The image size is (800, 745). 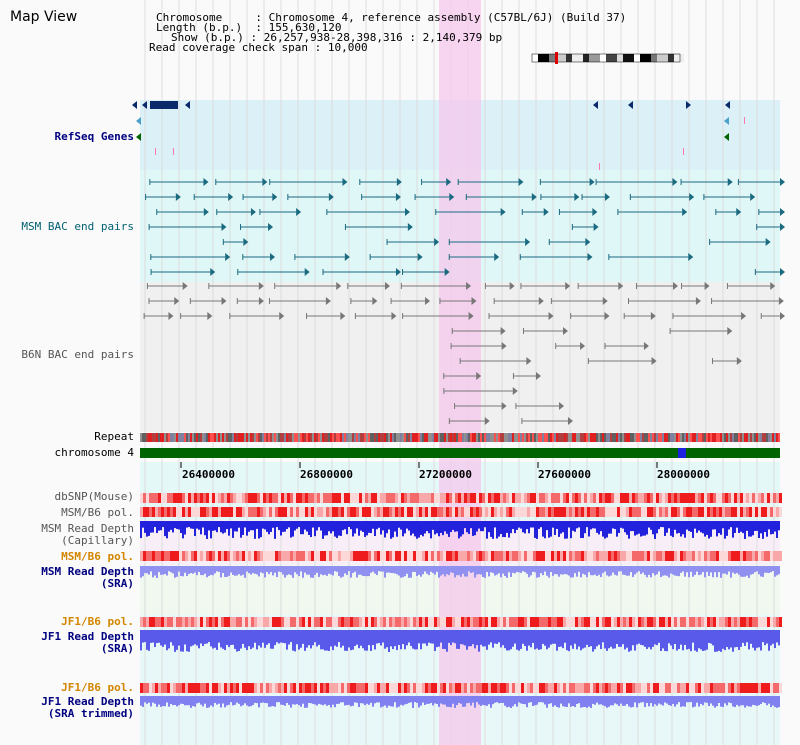 What do you see at coordinates (94, 452) in the screenshot?
I see `track-label-chromosome: chromosome 4` at bounding box center [94, 452].